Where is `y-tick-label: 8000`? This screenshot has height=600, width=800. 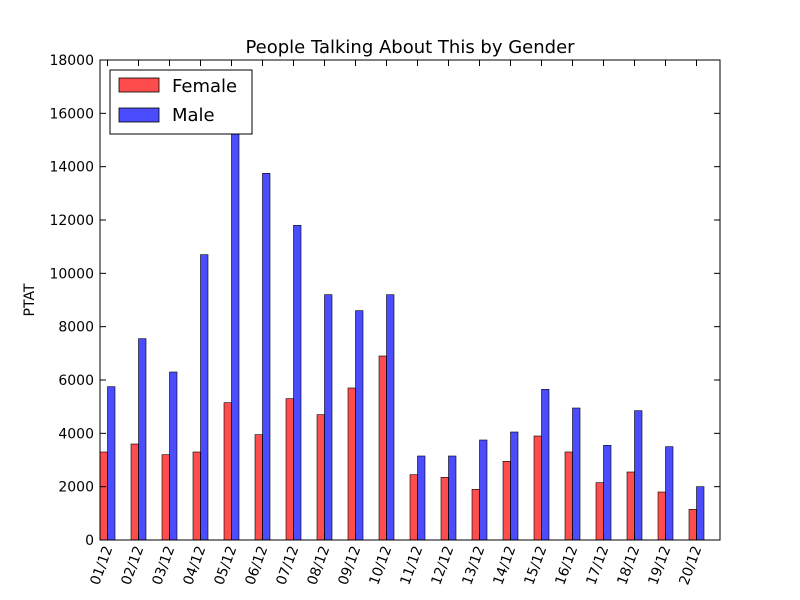
y-tick-label: 8000 is located at coordinates (76, 328).